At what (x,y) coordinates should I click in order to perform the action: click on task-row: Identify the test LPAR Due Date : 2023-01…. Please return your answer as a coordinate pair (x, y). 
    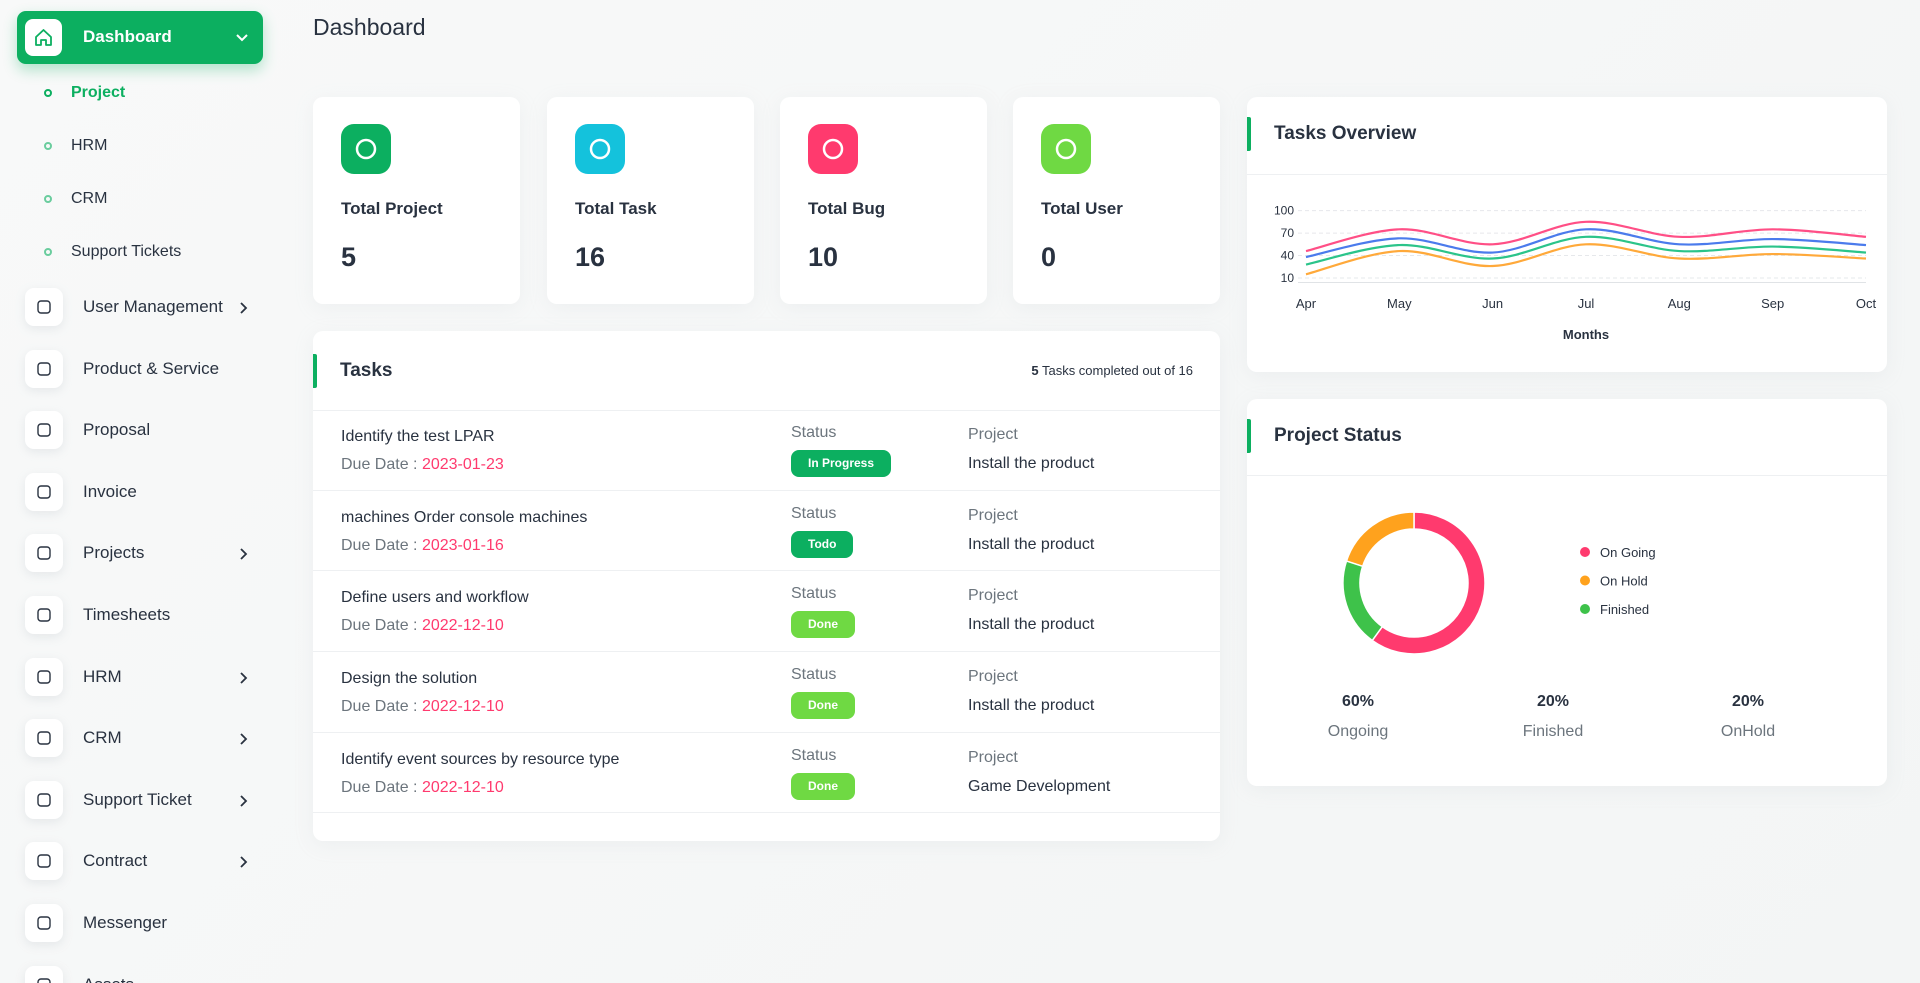
    Looking at the image, I should click on (766, 450).